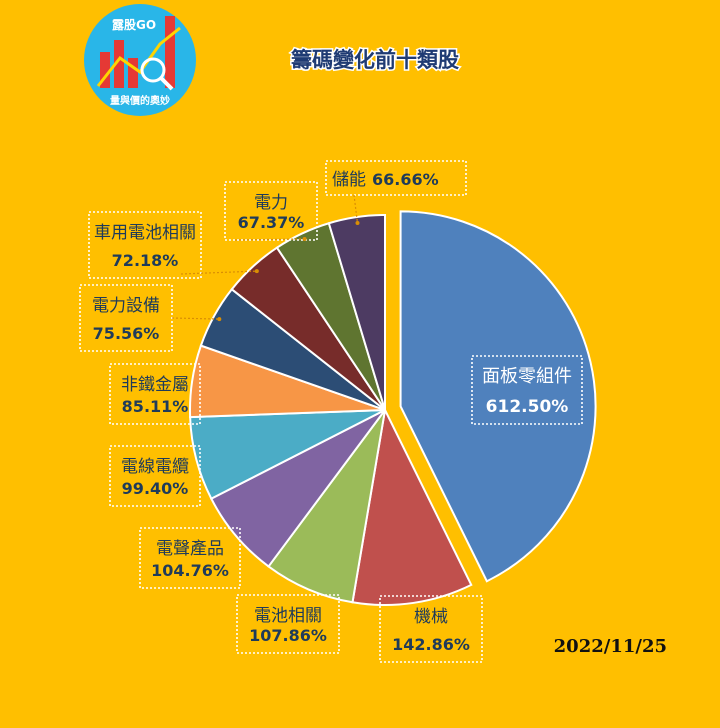 Image resolution: width=720 pixels, height=728 pixels. Describe the element at coordinates (431, 629) in the screenshot. I see `slice-label-2: 機械 142.86%` at that location.